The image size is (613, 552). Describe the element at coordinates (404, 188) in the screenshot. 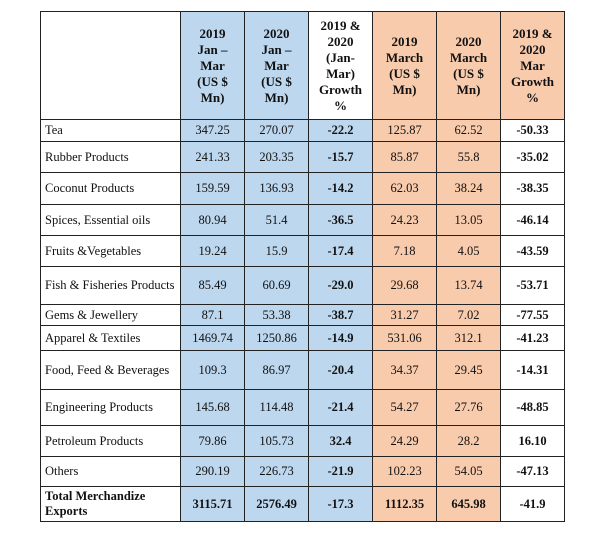

I see `value-2019-march: 62.03` at that location.